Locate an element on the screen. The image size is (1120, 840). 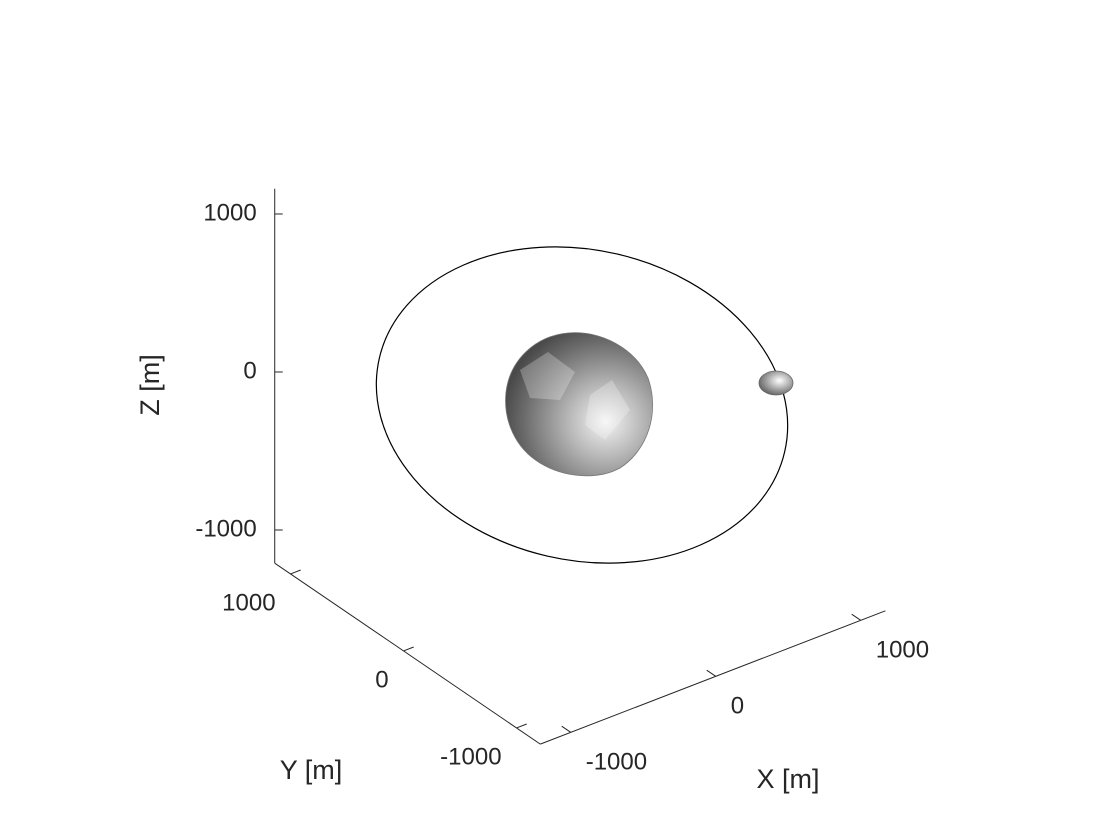
x-tick-label: 1000 is located at coordinates (902, 650).